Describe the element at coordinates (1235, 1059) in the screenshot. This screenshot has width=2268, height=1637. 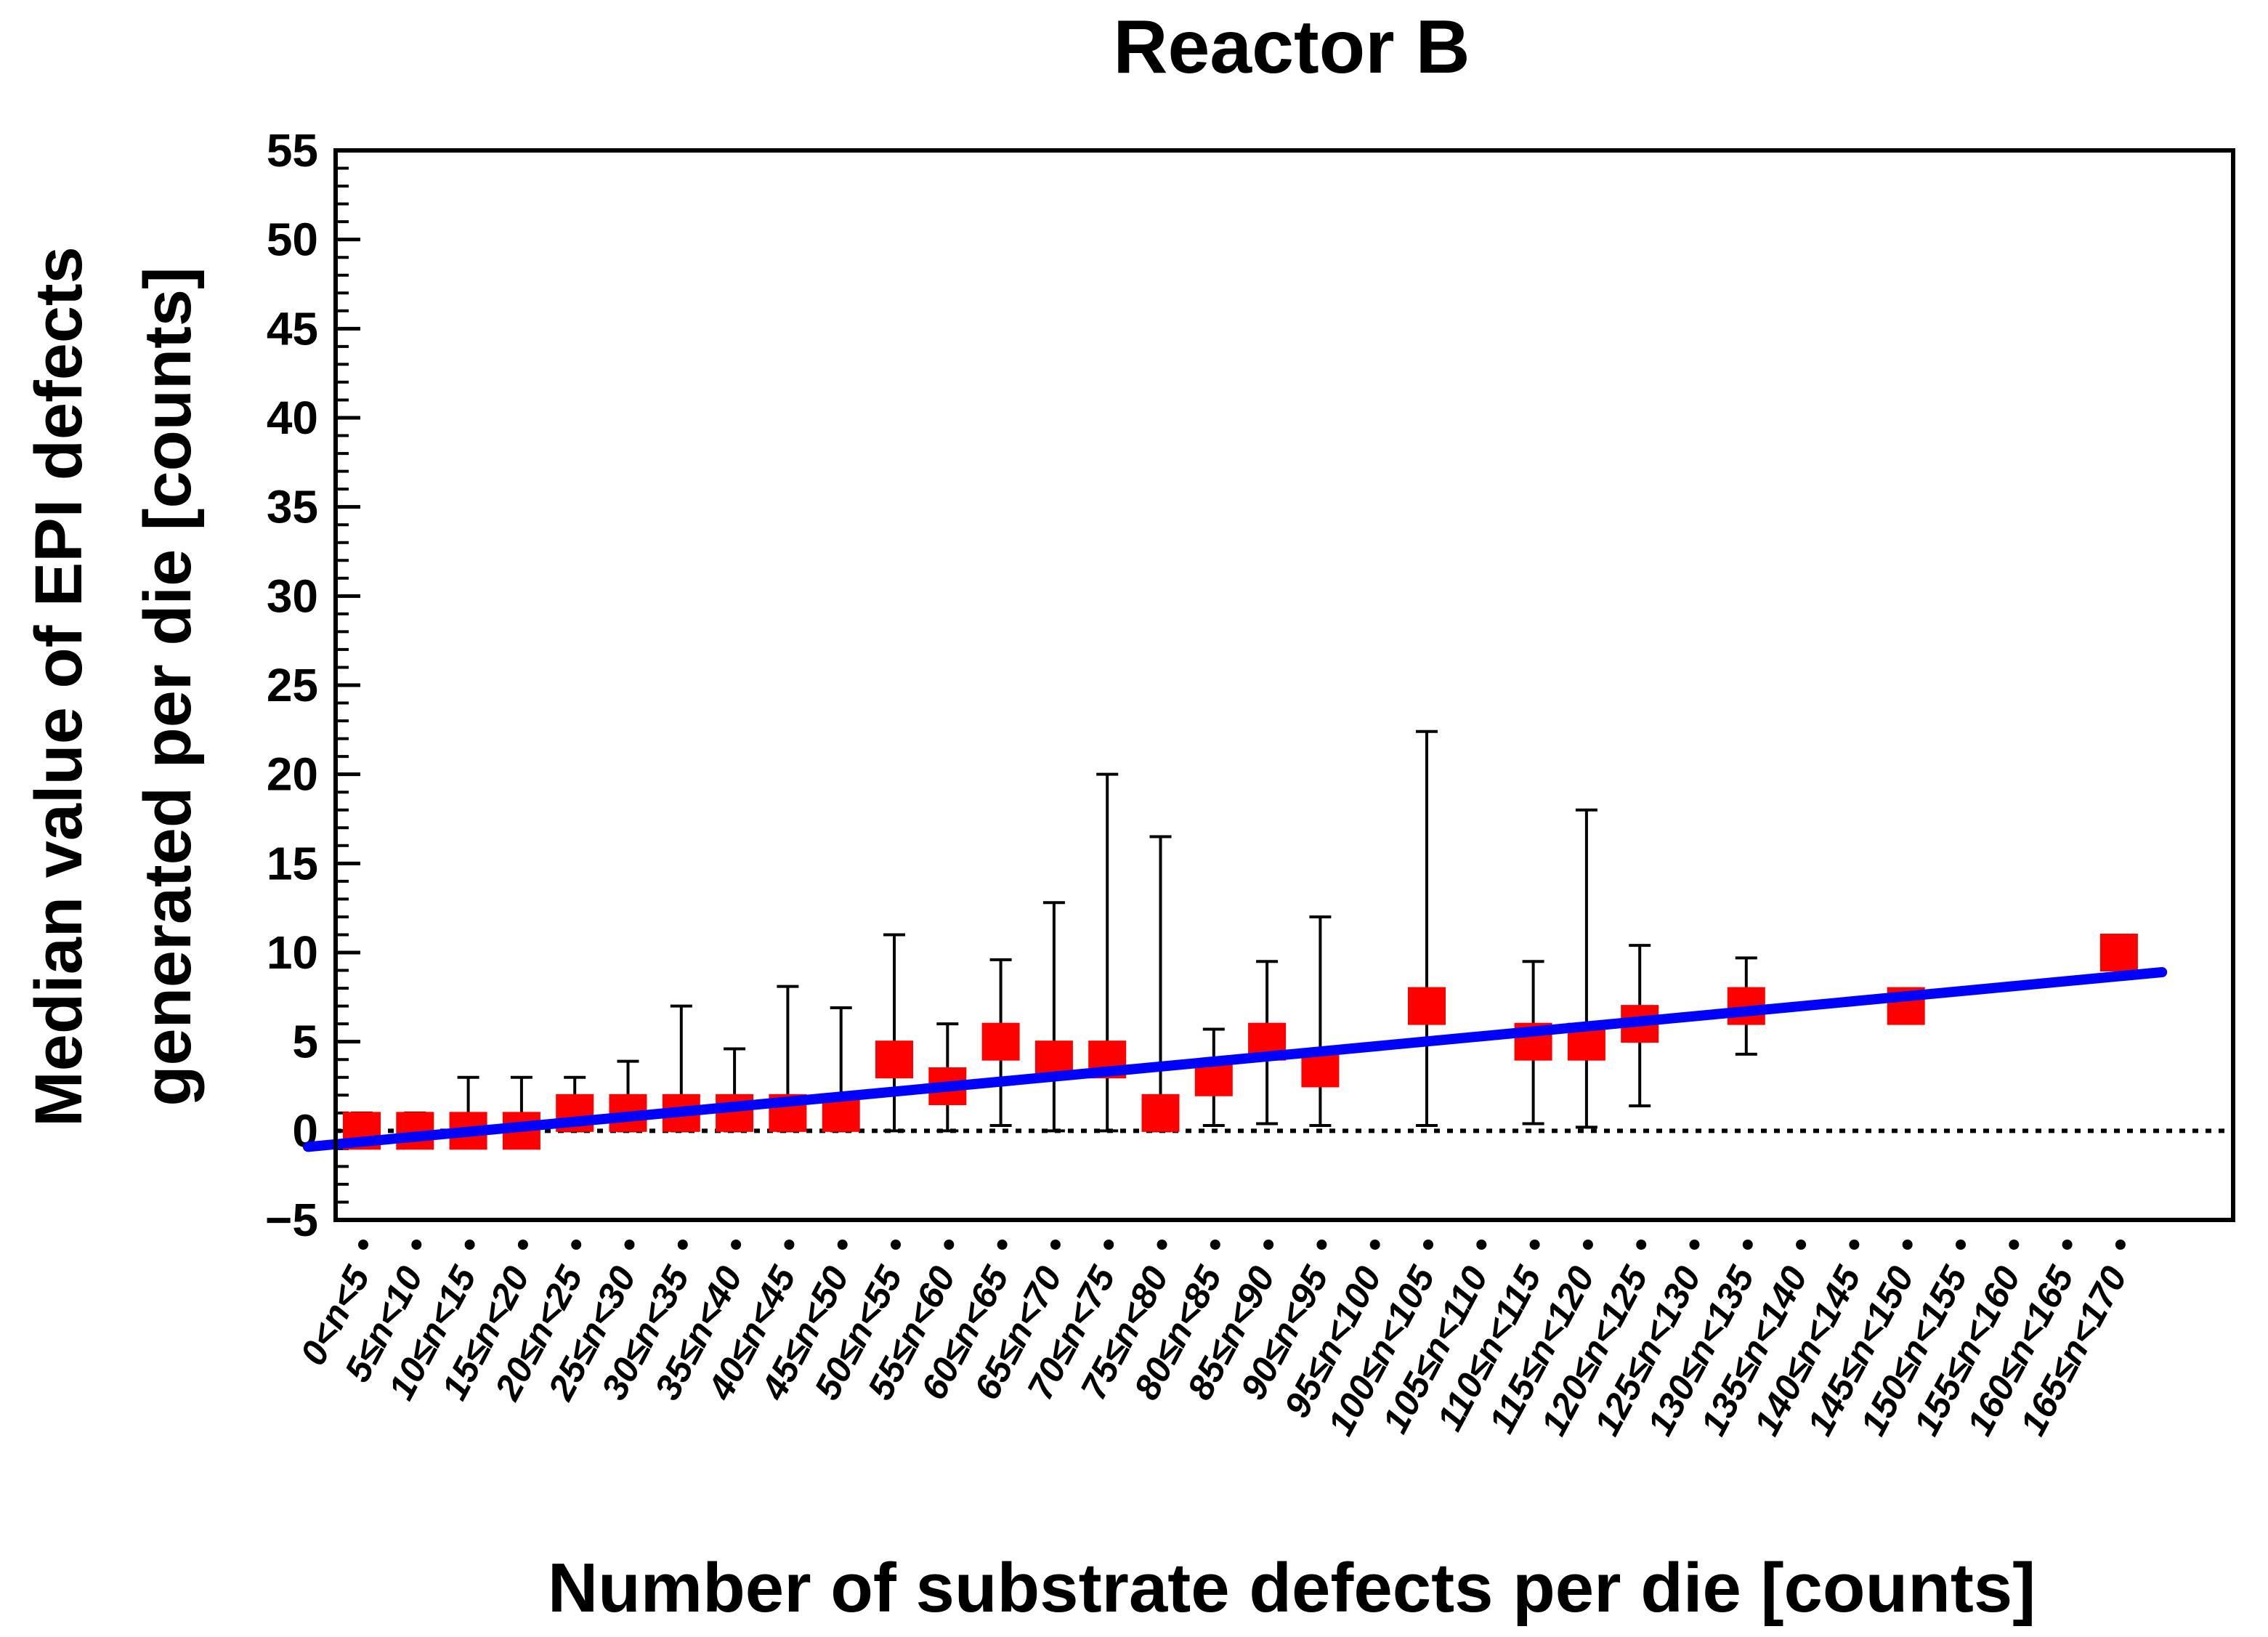
I see `fit-line` at that location.